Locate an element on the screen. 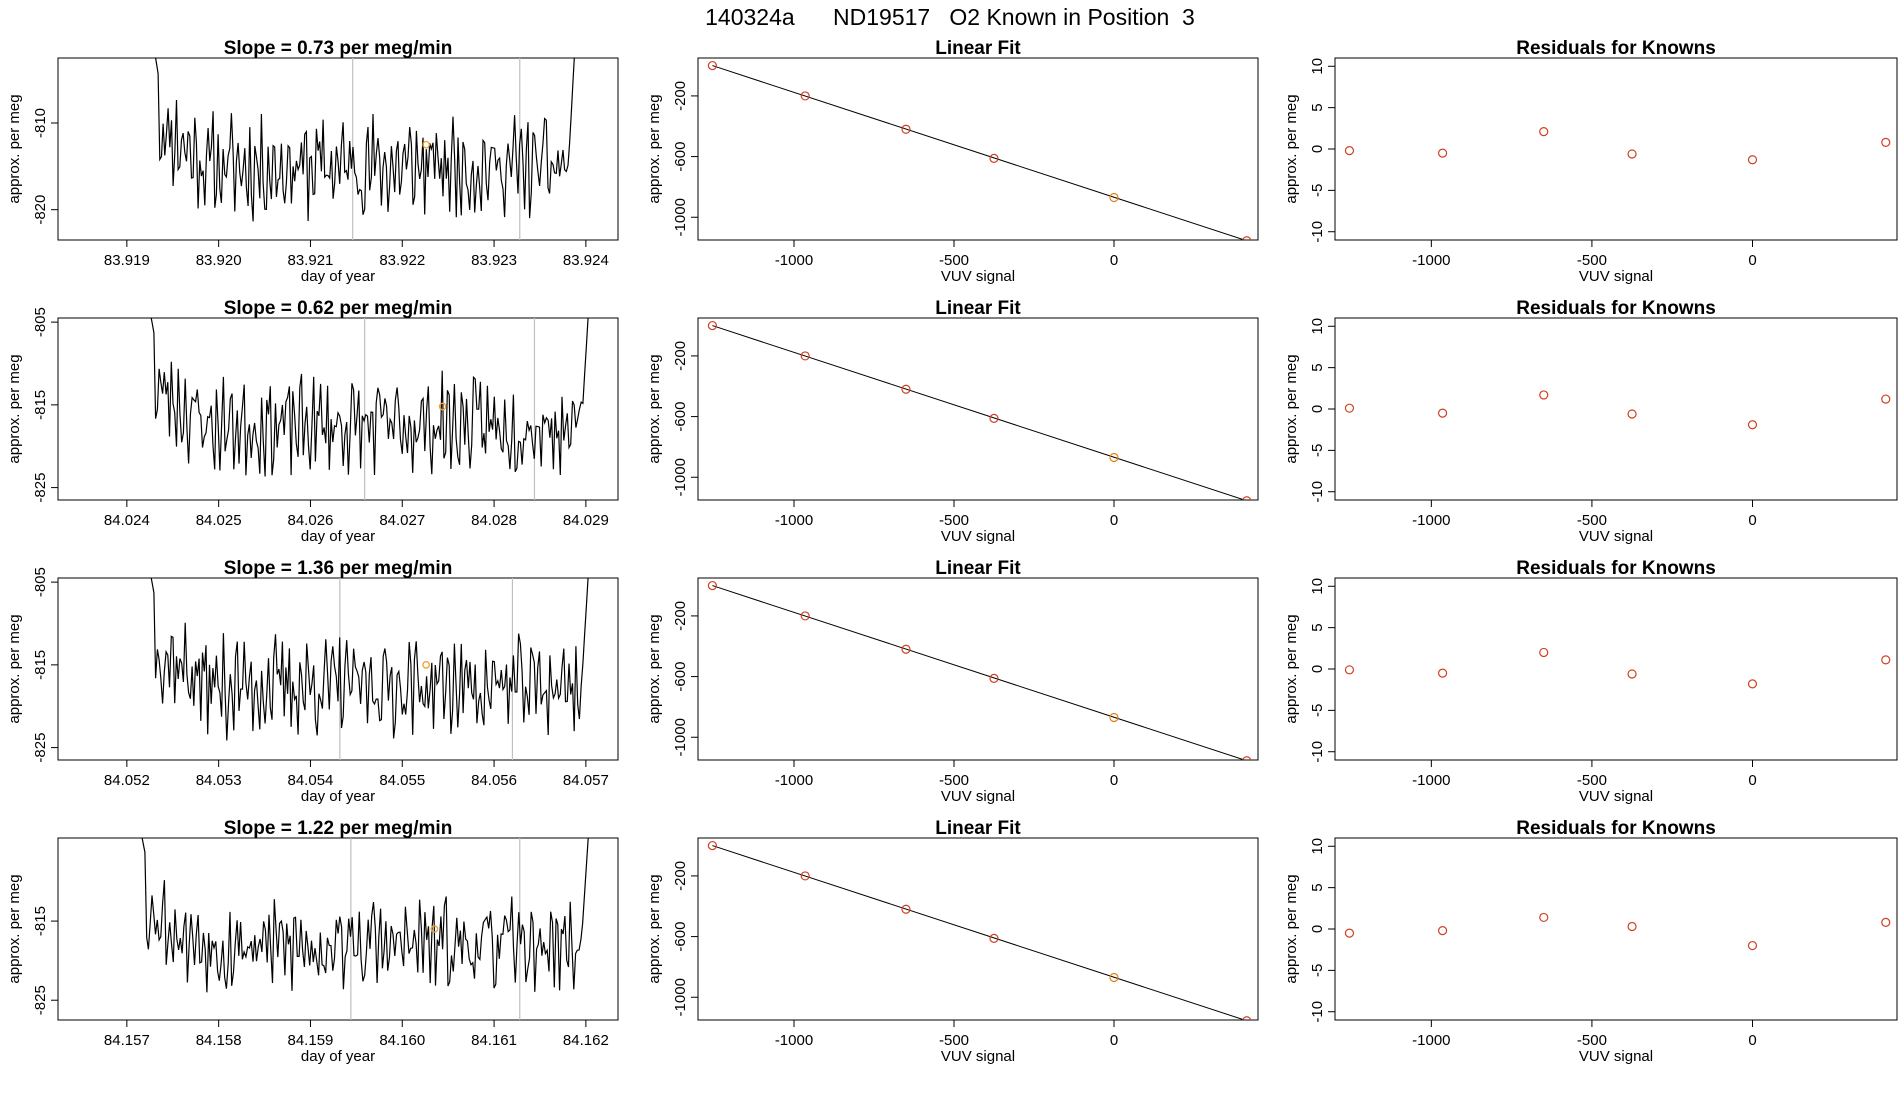 Image resolution: width=1900 pixels, height=1100 pixels. x-tick-label: 84.056 is located at coordinates (494, 780).